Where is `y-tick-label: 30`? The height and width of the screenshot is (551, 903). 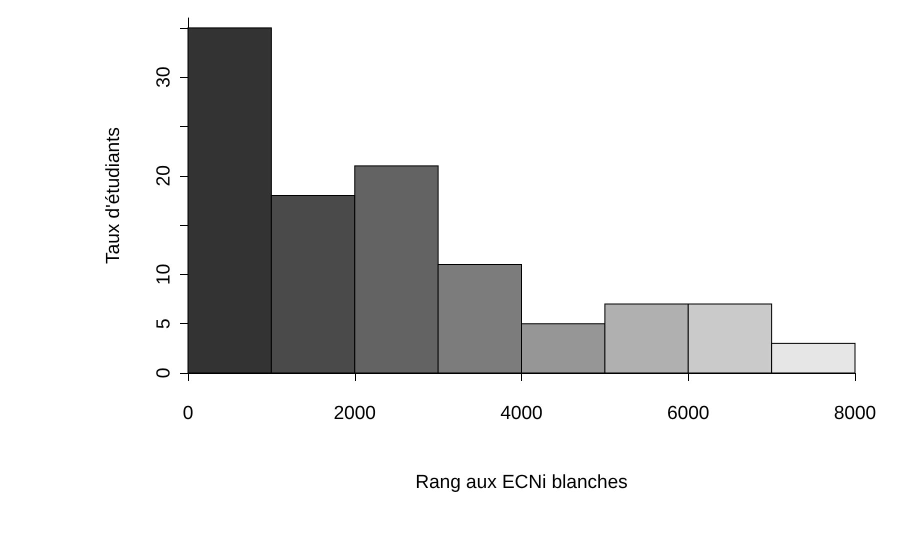
y-tick-label: 30 is located at coordinates (164, 77).